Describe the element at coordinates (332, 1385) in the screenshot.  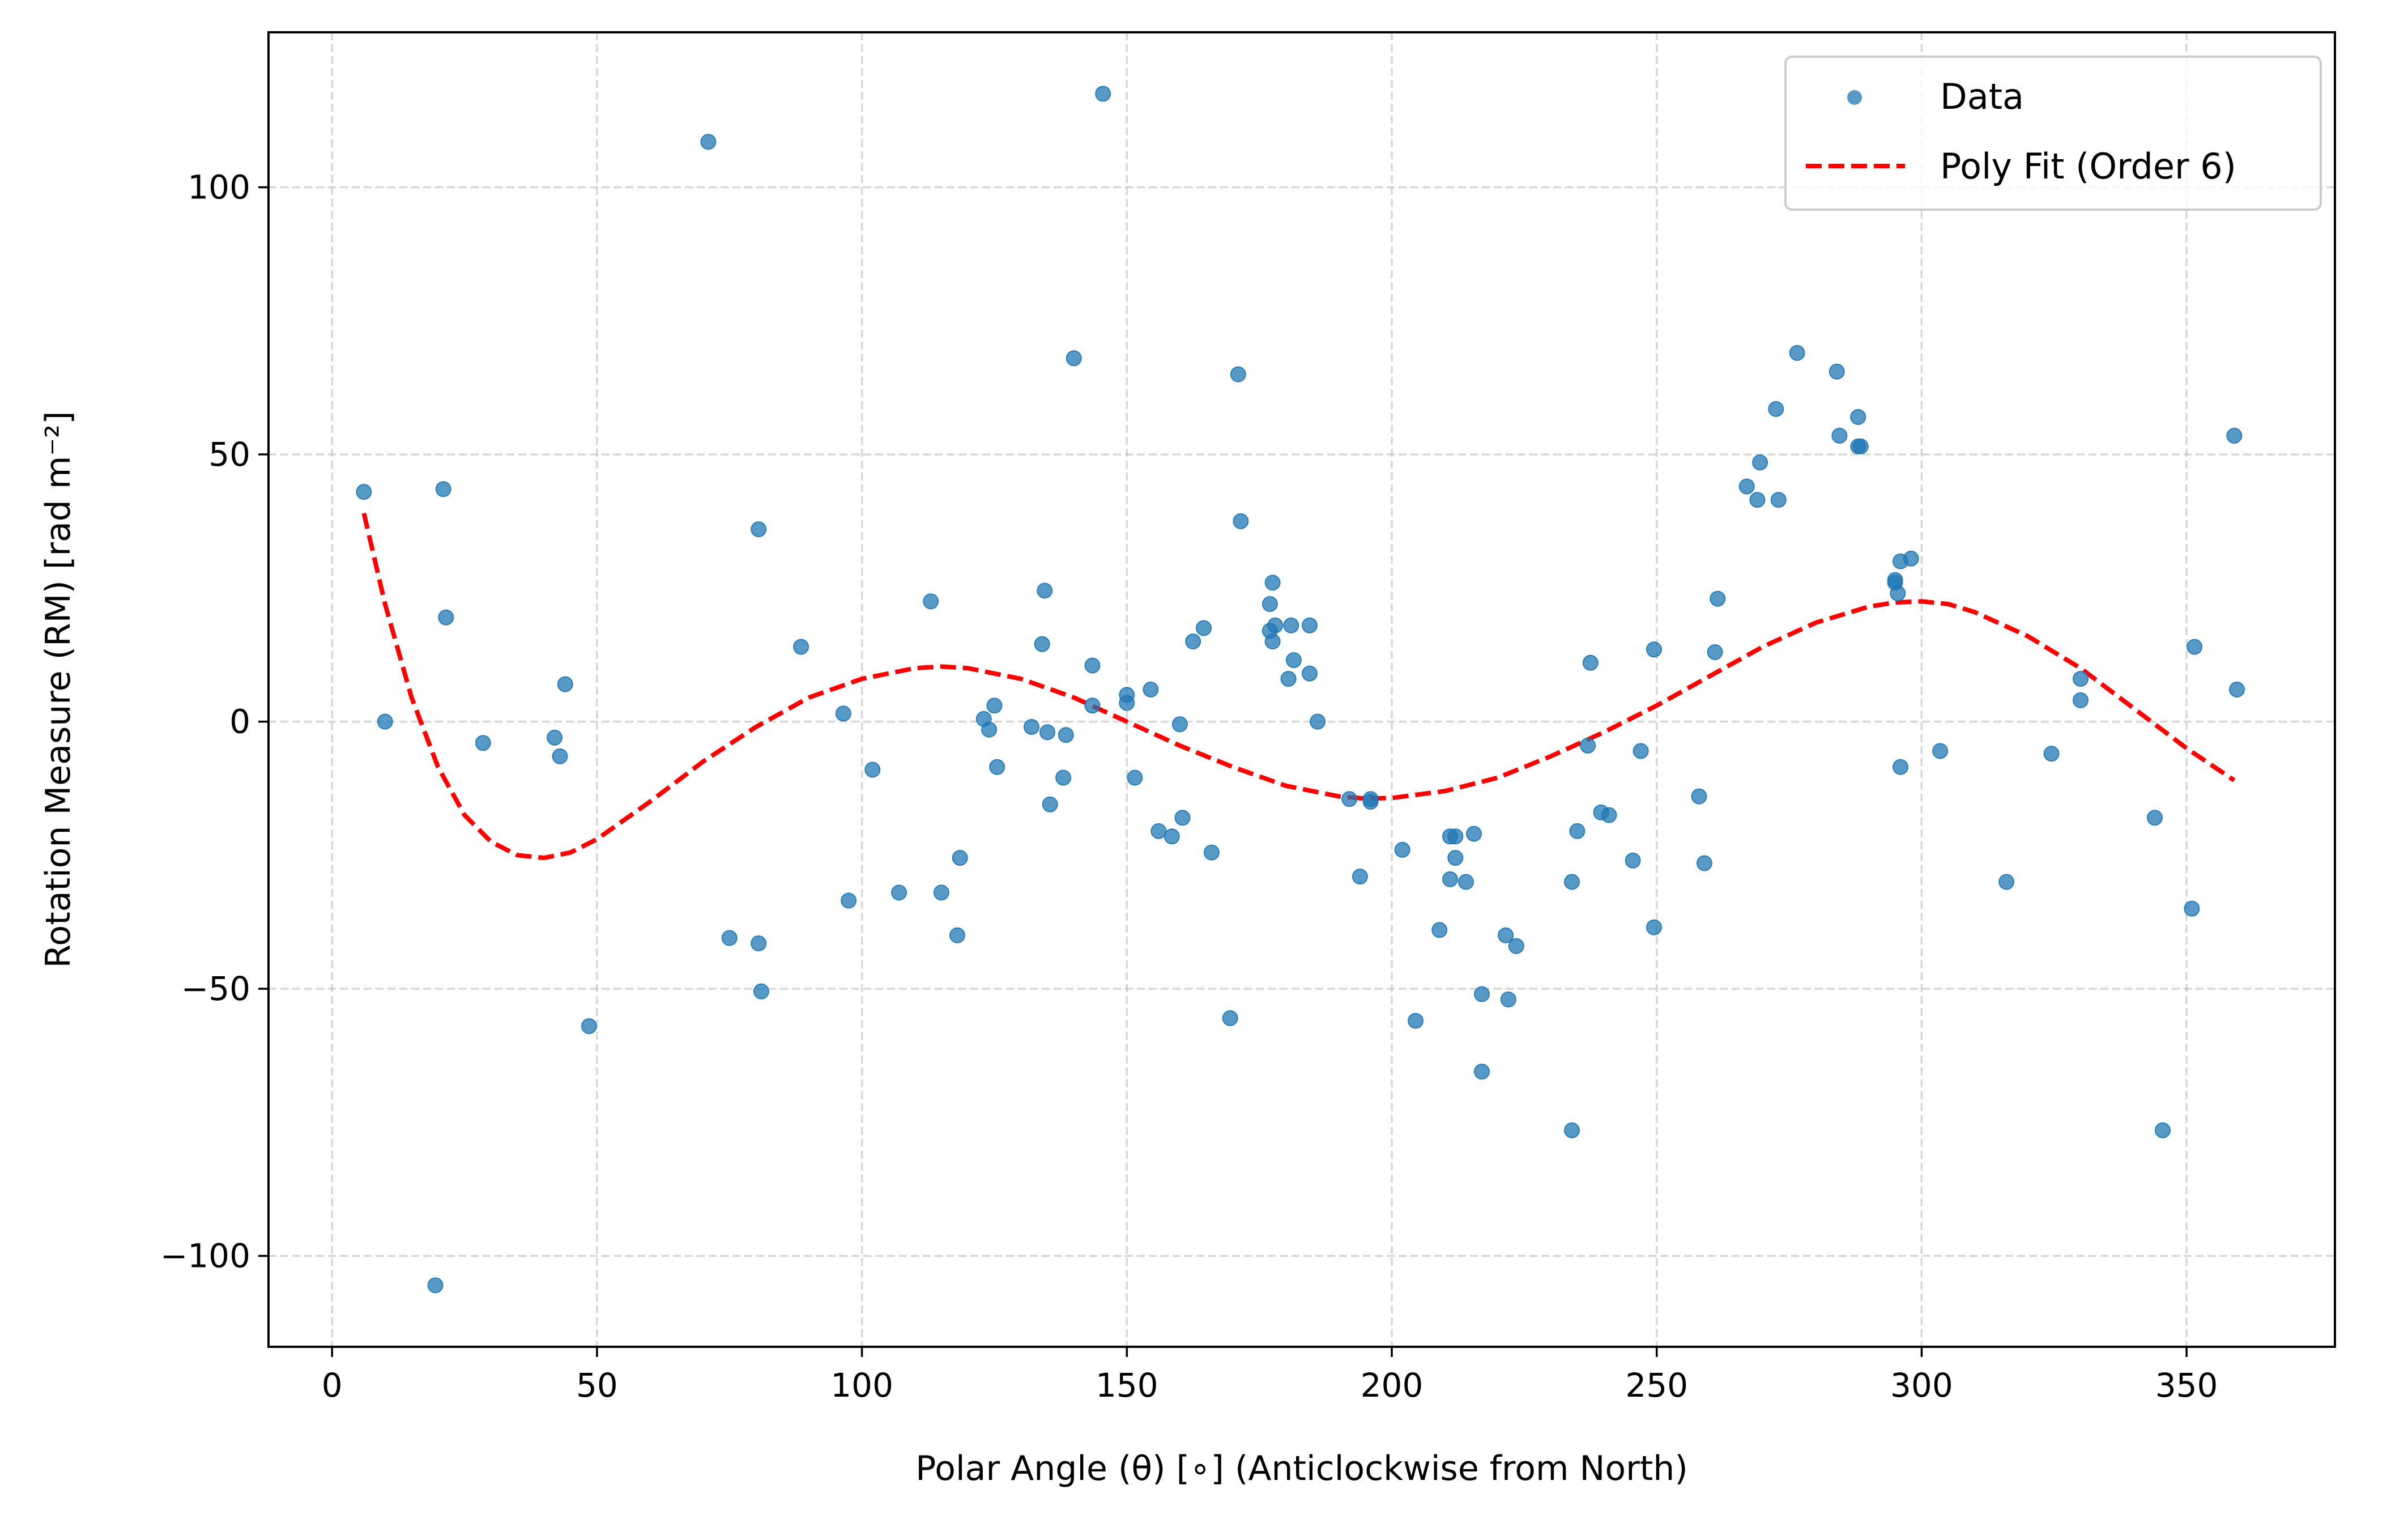
I see `x-tick-label: 0` at that location.